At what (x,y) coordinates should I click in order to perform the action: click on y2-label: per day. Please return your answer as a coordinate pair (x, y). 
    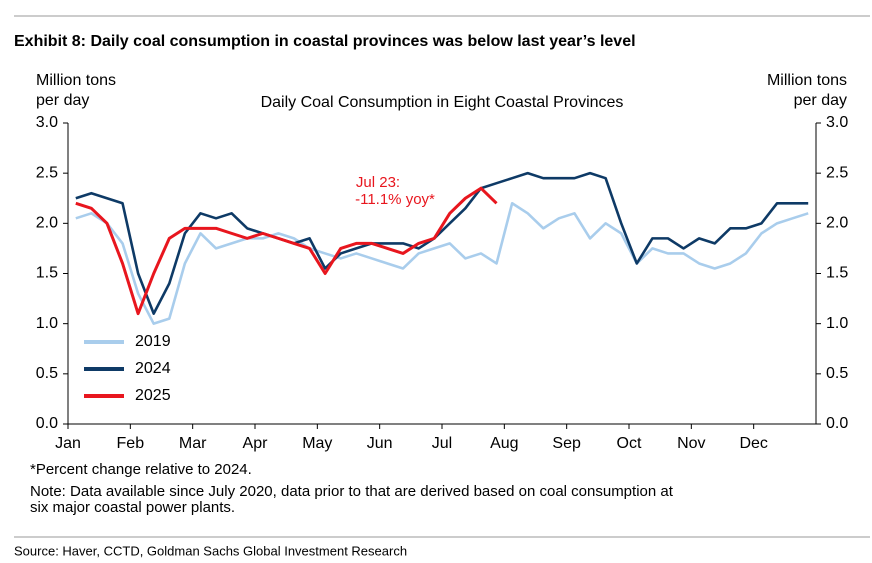
    Looking at the image, I should click on (820, 100).